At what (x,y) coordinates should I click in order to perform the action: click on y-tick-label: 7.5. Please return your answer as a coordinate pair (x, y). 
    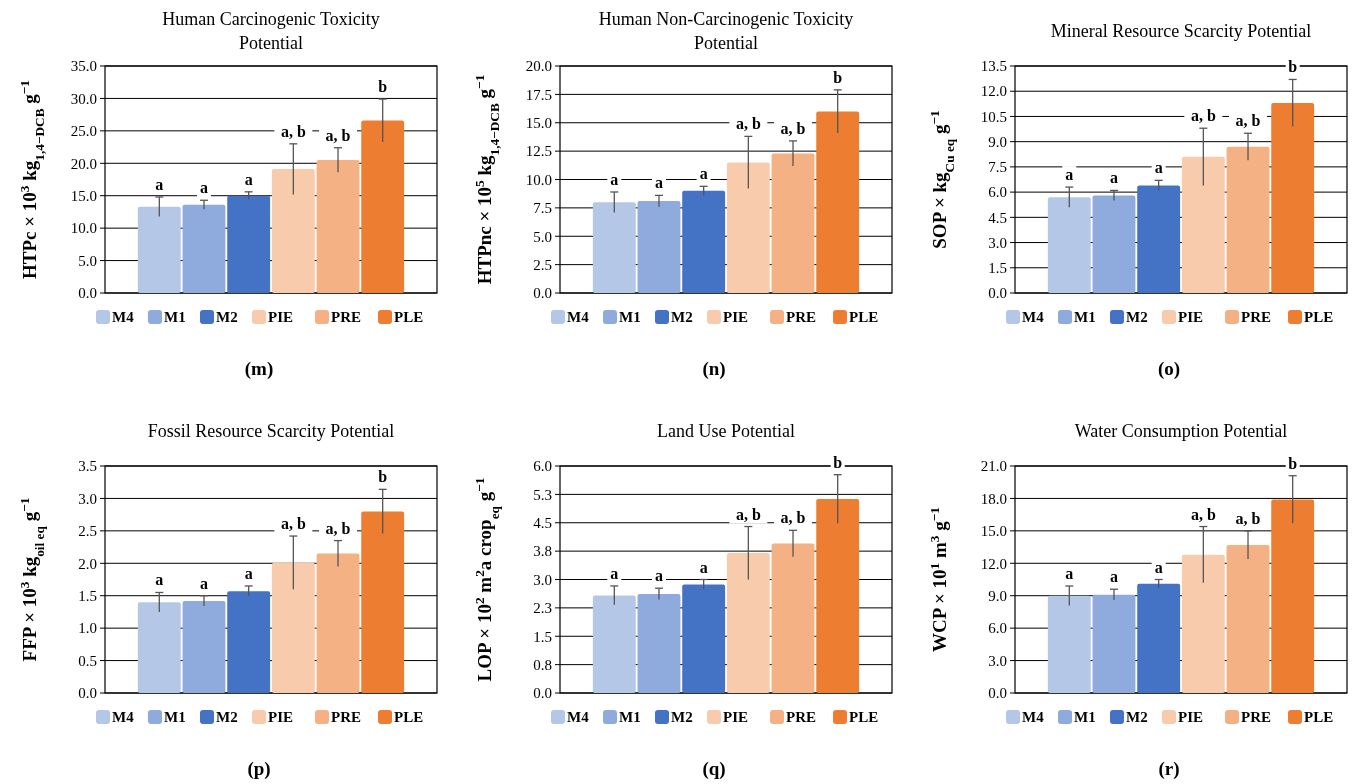
    Looking at the image, I should click on (542, 208).